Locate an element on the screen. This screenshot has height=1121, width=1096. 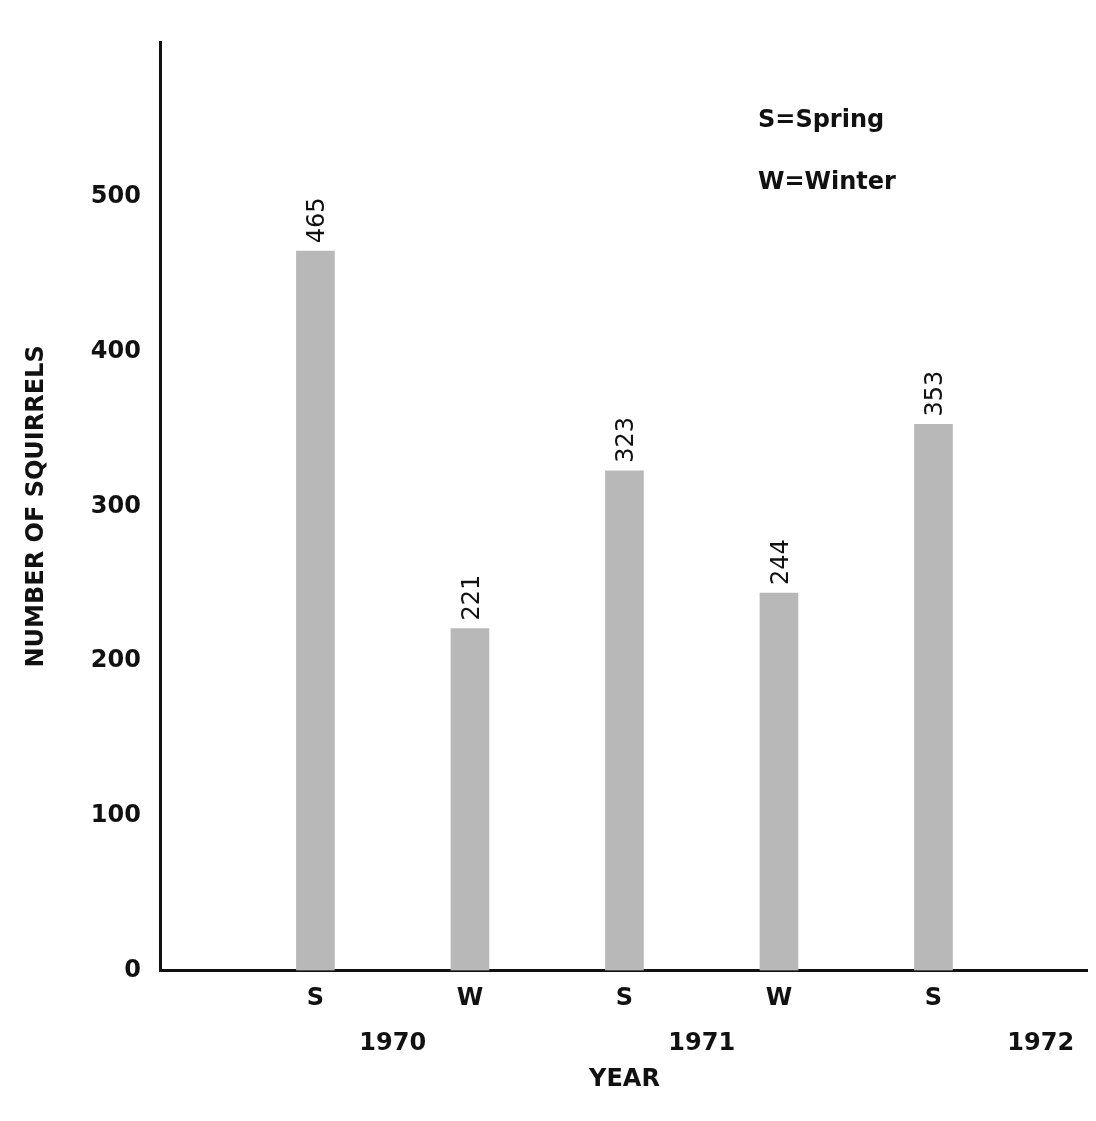
y-axis-title: NUMBER OF SQUIRRELS is located at coordinates (34, 506).